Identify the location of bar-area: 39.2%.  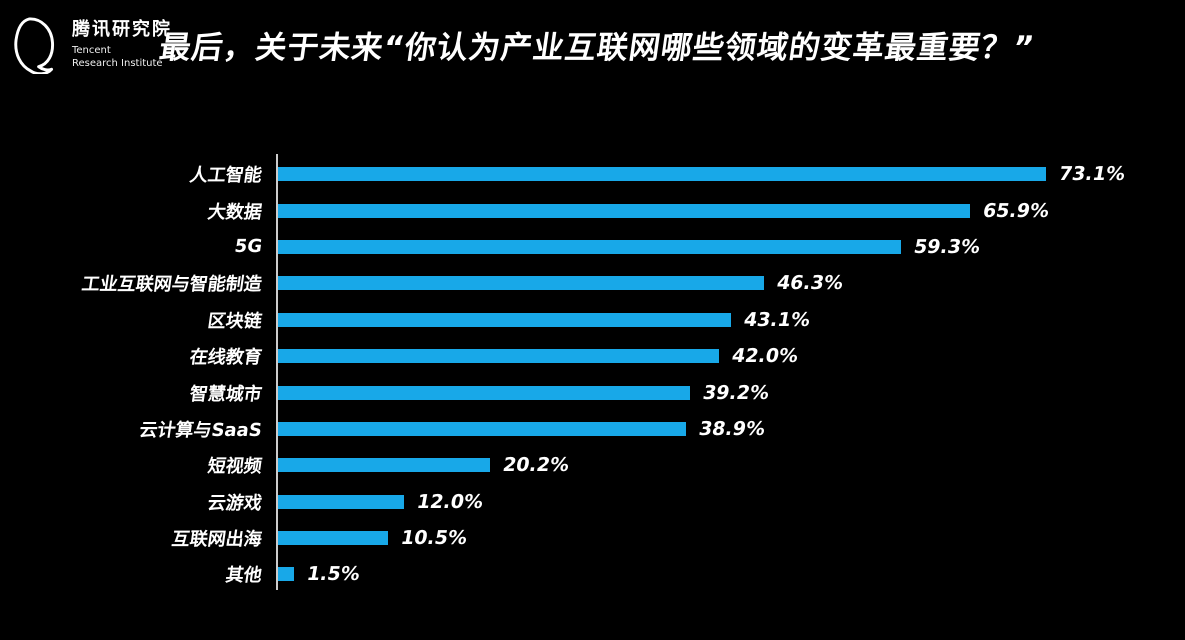
(523, 392).